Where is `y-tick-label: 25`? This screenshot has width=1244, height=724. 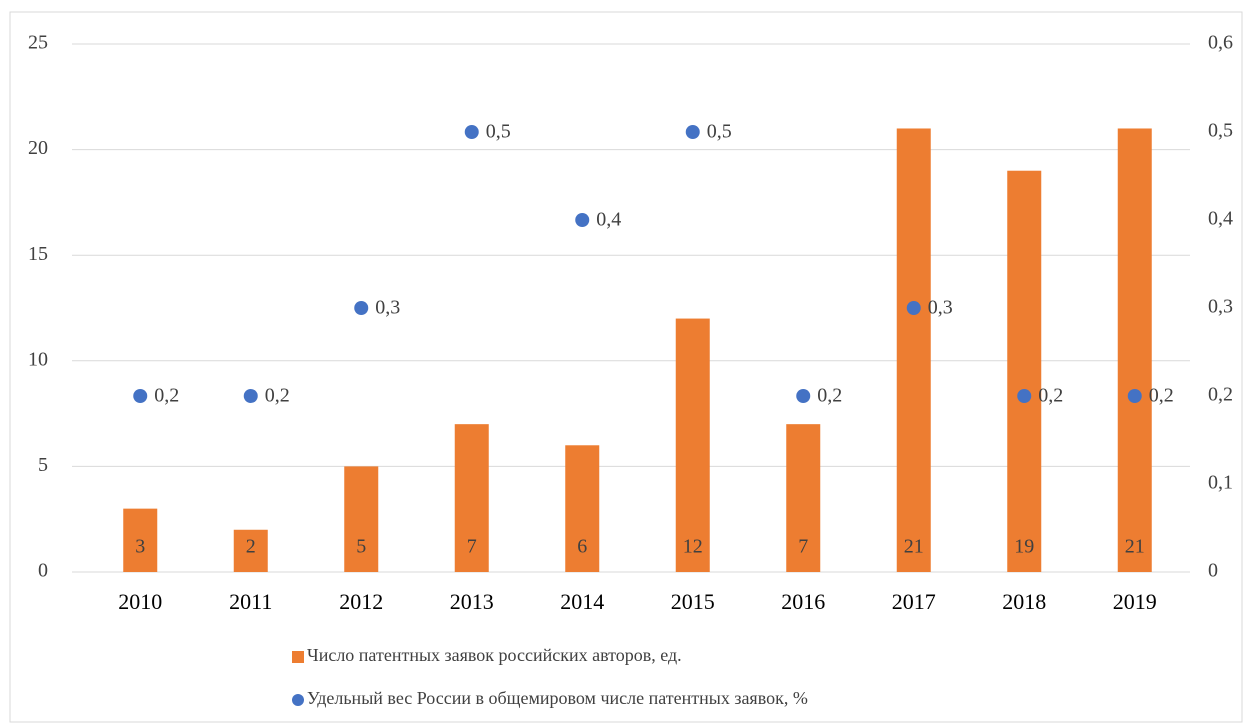
y-tick-label: 25 is located at coordinates (38, 43).